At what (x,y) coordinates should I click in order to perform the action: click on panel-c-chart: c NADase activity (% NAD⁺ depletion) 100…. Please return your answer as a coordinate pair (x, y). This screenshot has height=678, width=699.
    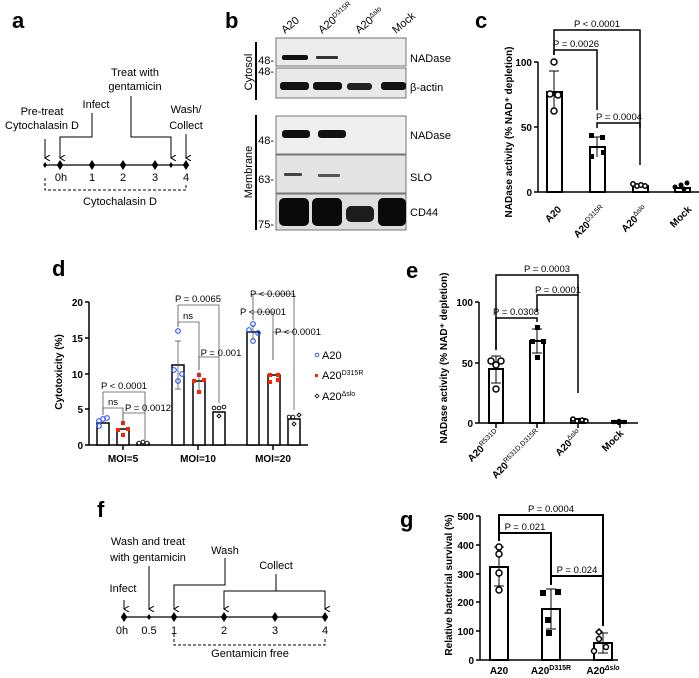
    Looking at the image, I should click on (587, 124).